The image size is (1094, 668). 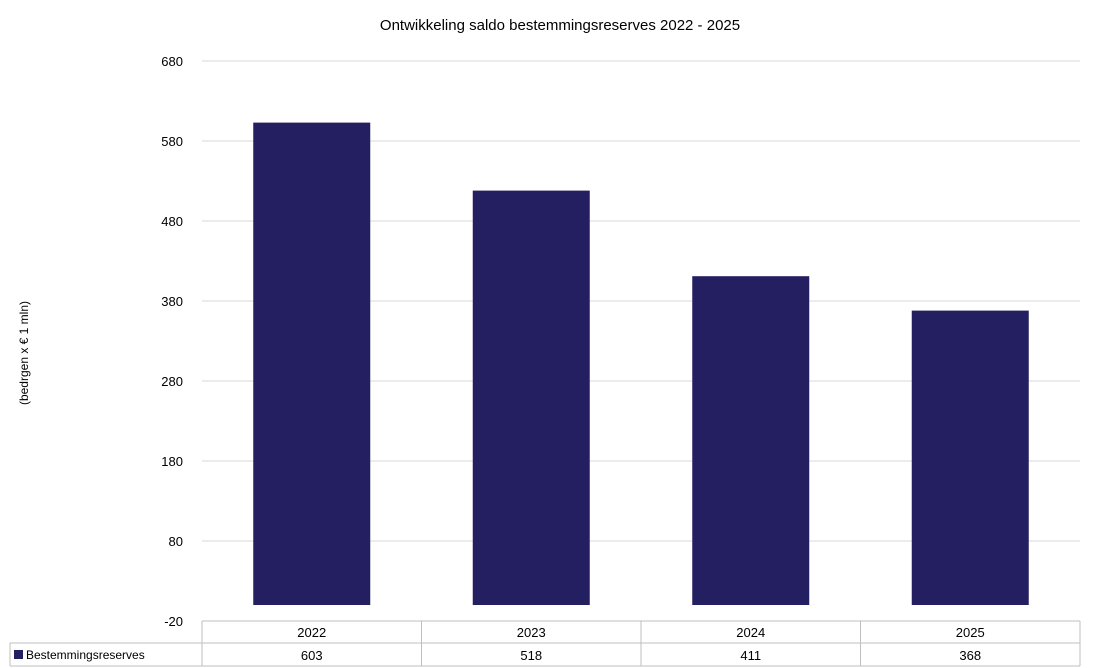 I want to click on y-tick-label: 180, so click(x=172, y=461).